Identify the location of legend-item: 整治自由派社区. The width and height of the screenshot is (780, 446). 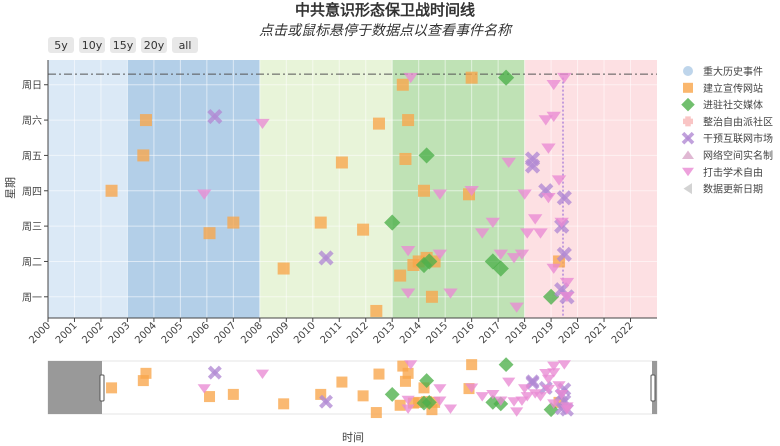
(728, 121).